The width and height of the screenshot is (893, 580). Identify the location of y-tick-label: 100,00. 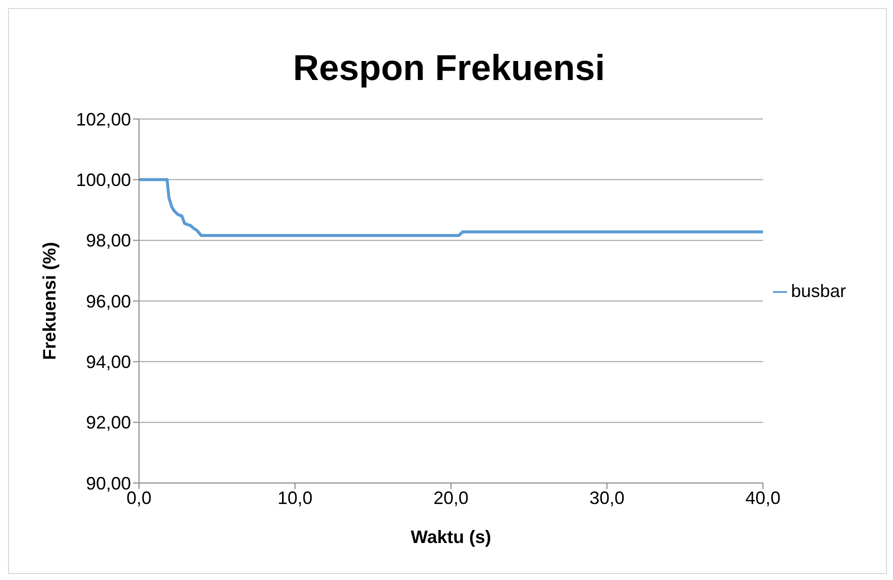
(103, 180).